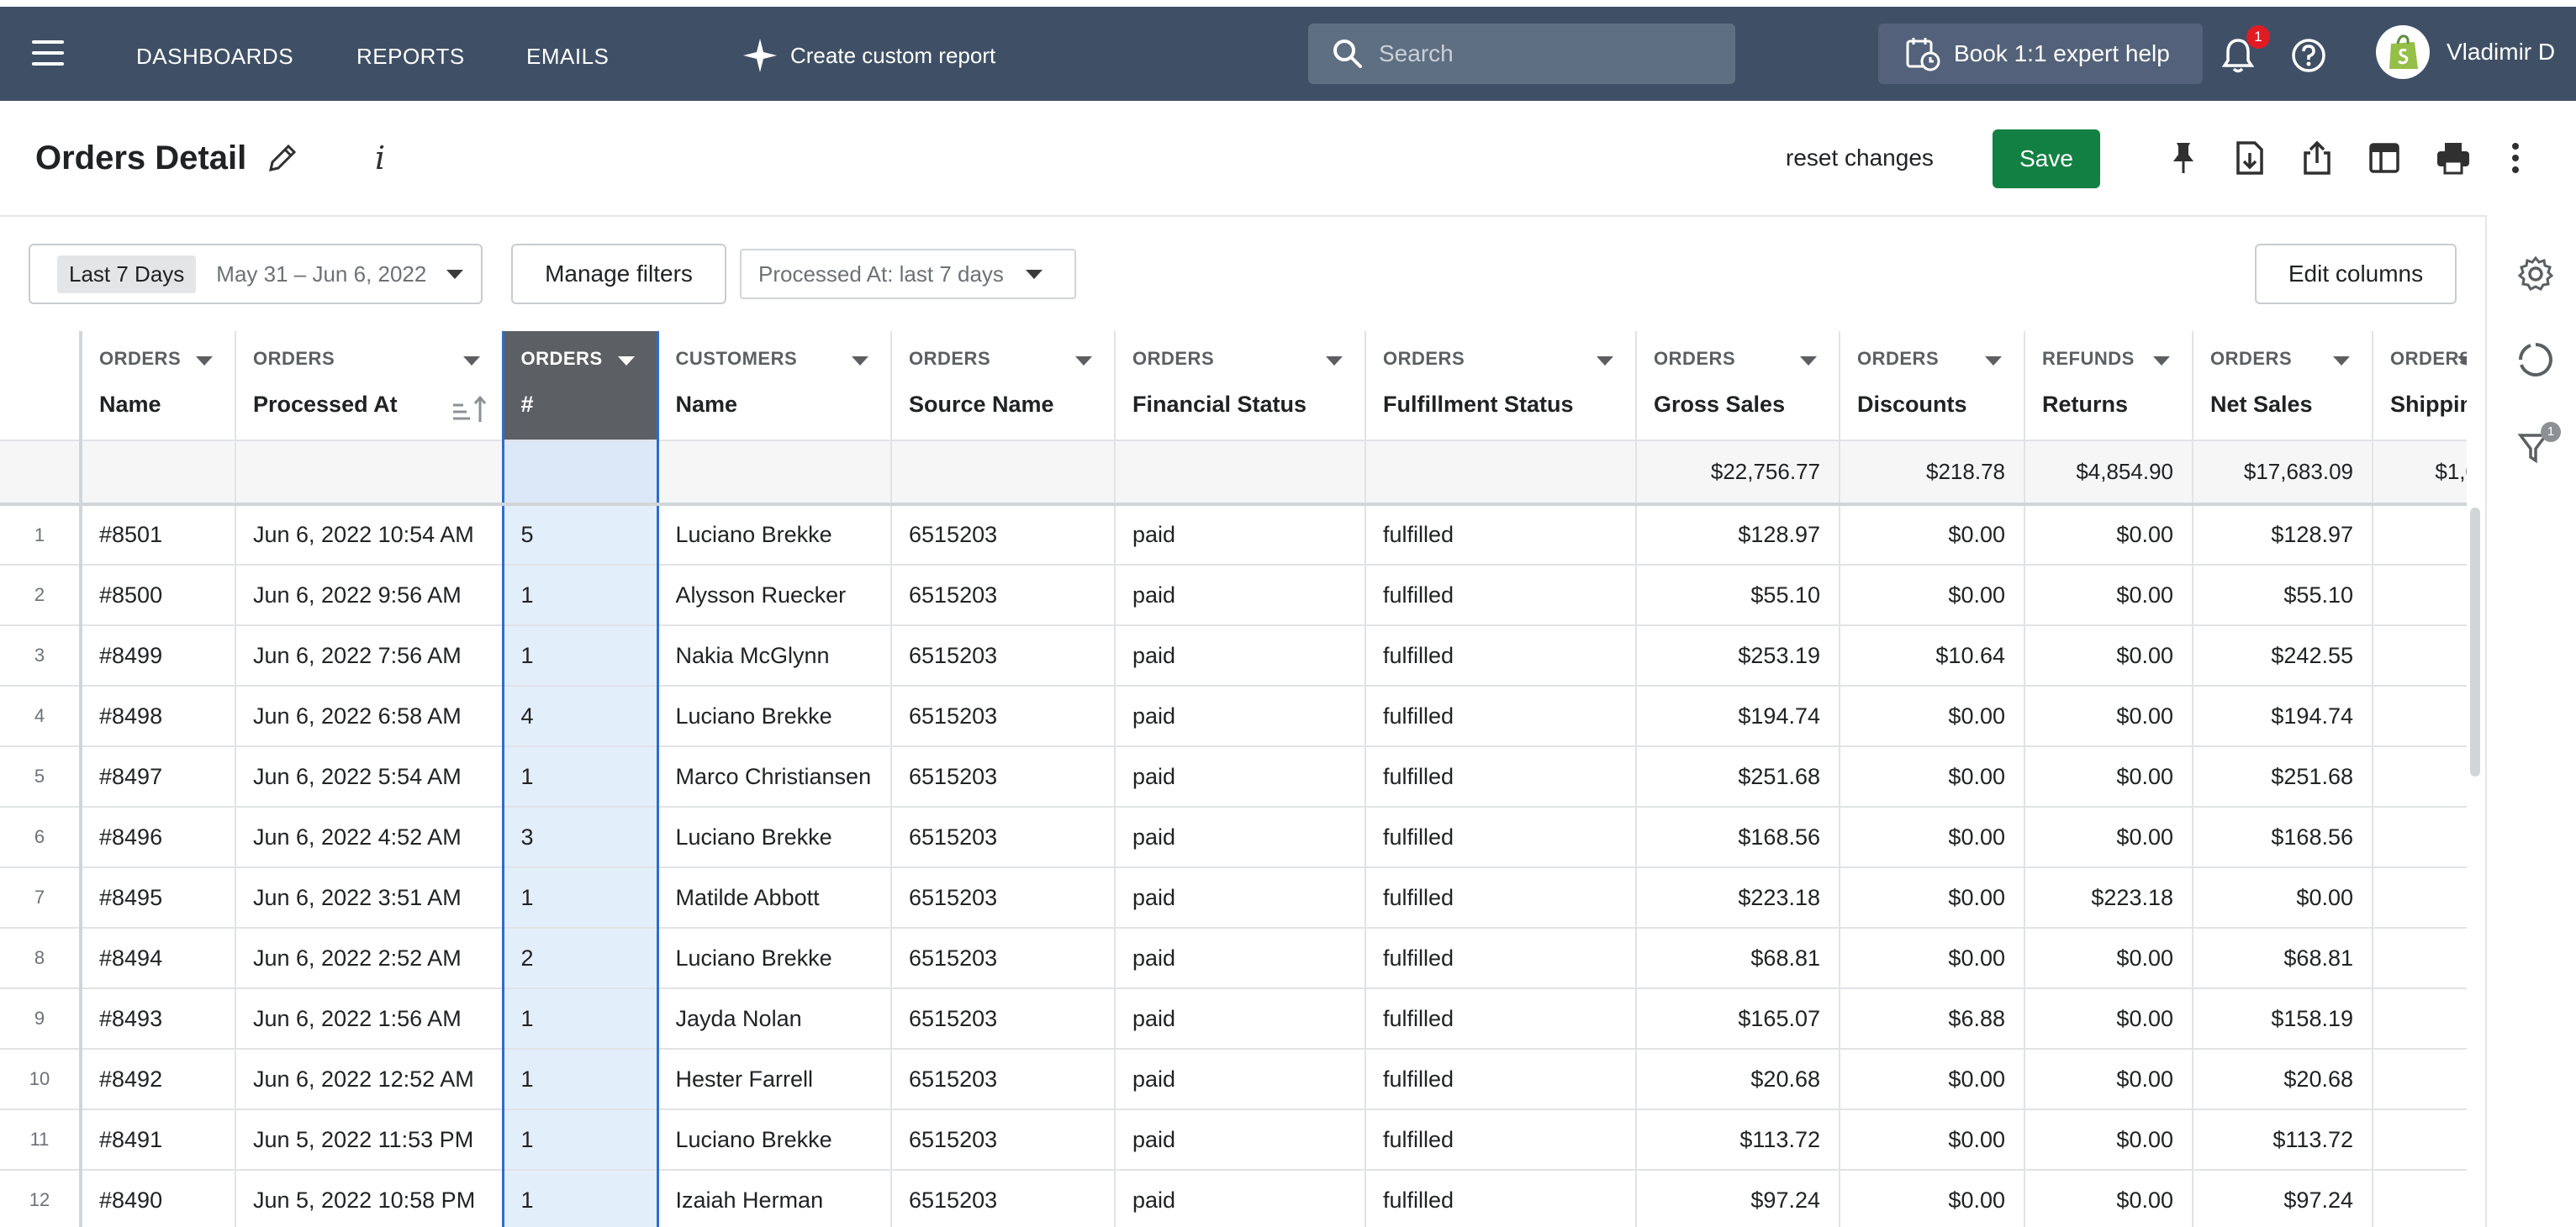  What do you see at coordinates (159, 777) in the screenshot?
I see `table-cell: #8497` at bounding box center [159, 777].